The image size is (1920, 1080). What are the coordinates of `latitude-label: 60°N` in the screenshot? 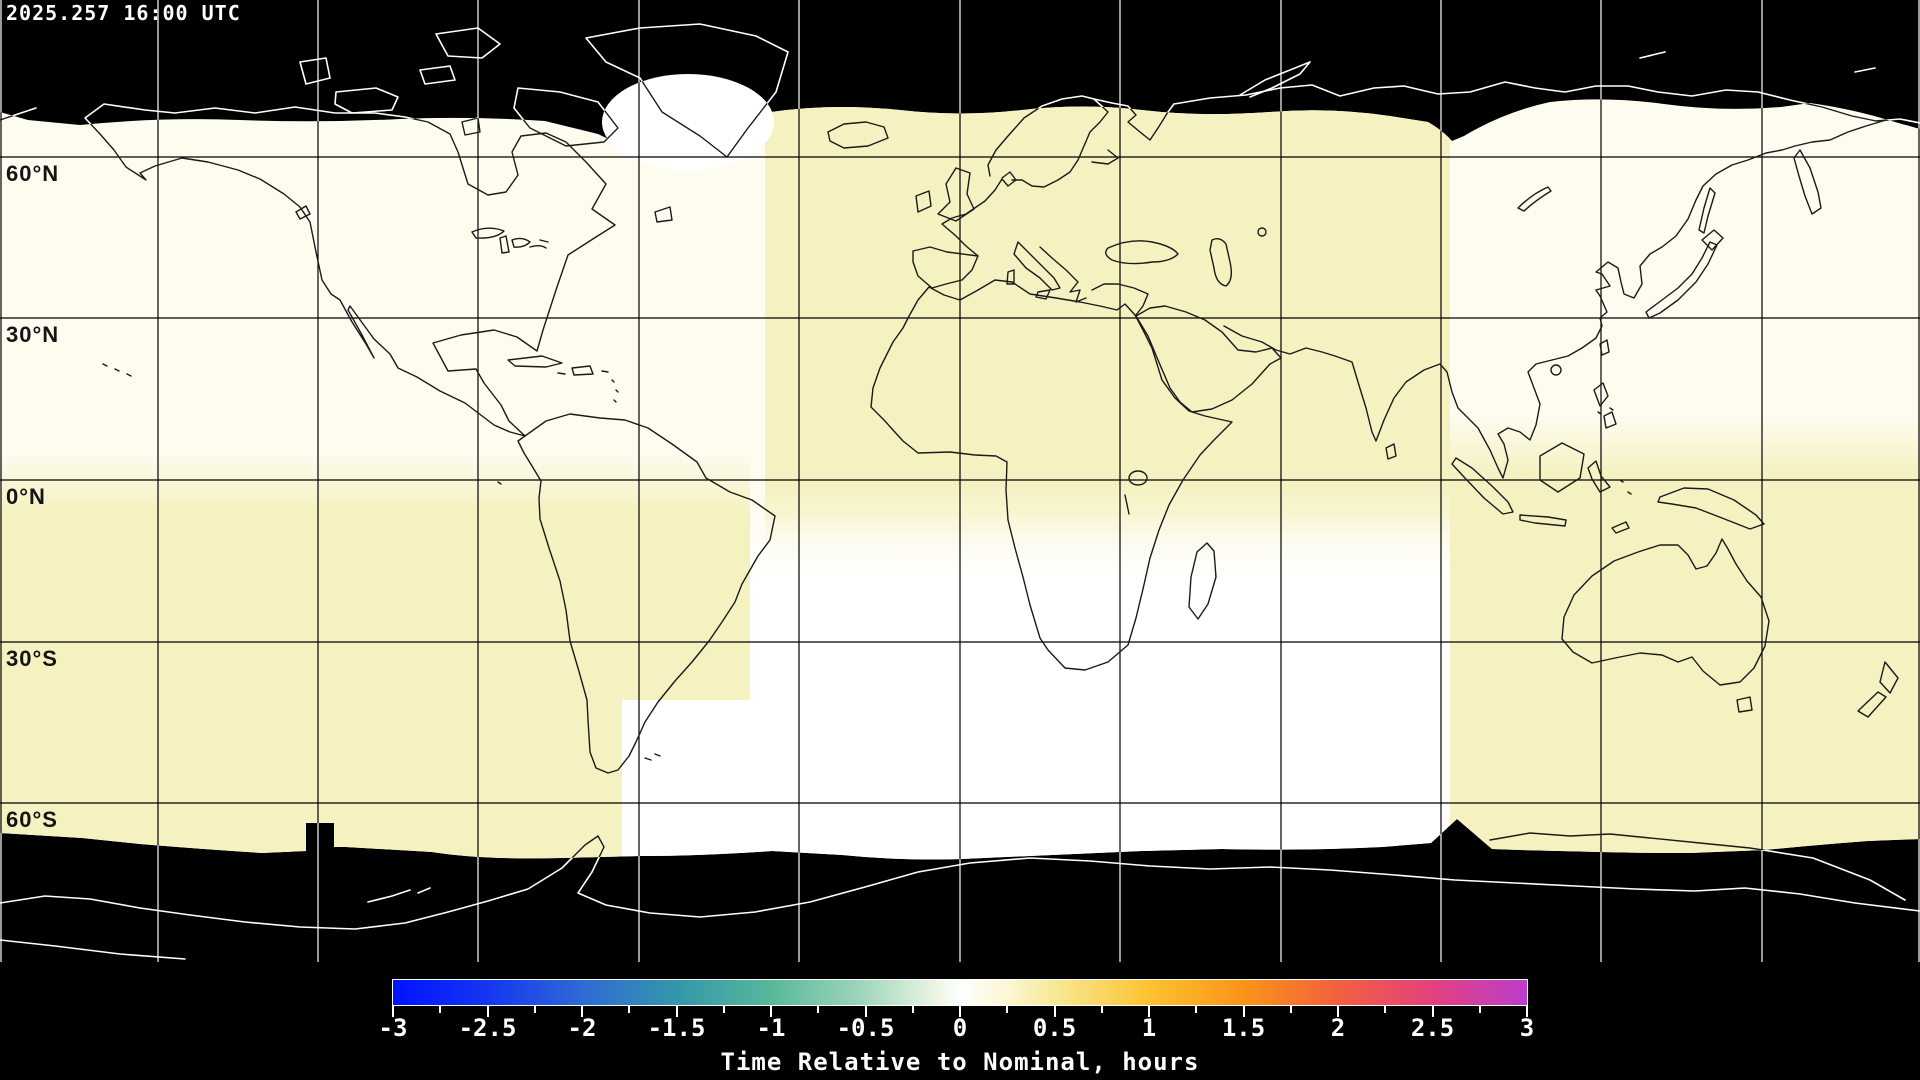 It's located at (32, 173).